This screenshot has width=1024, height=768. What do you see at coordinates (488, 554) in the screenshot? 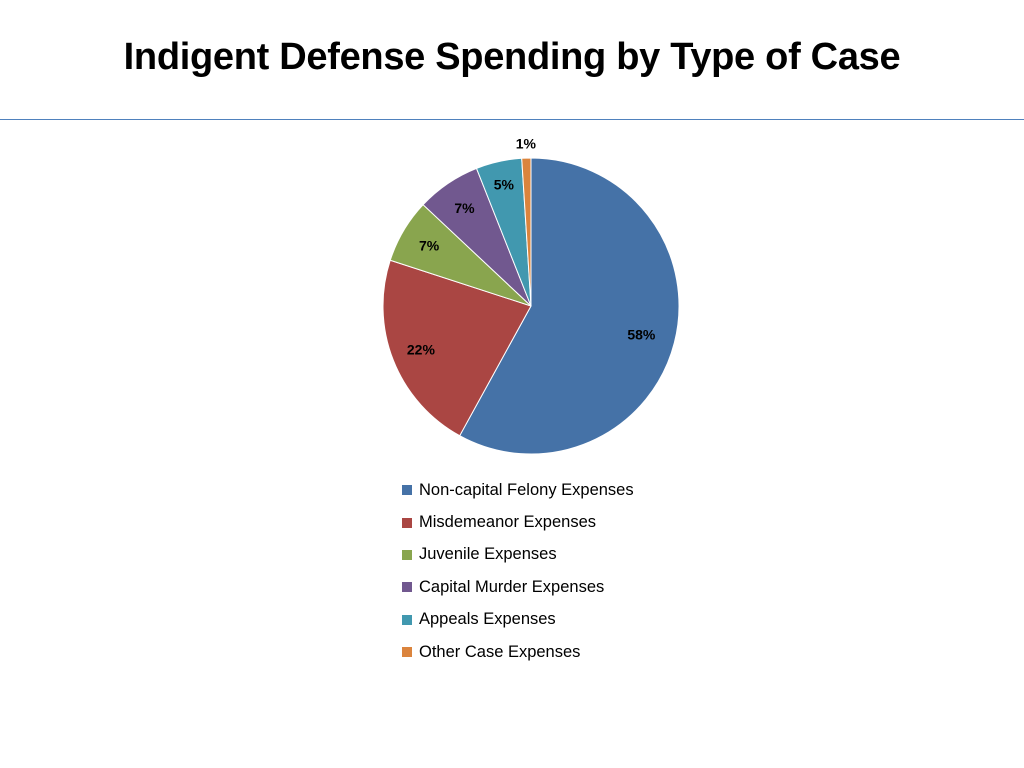
I see `legend-label: Juvenile Expenses` at bounding box center [488, 554].